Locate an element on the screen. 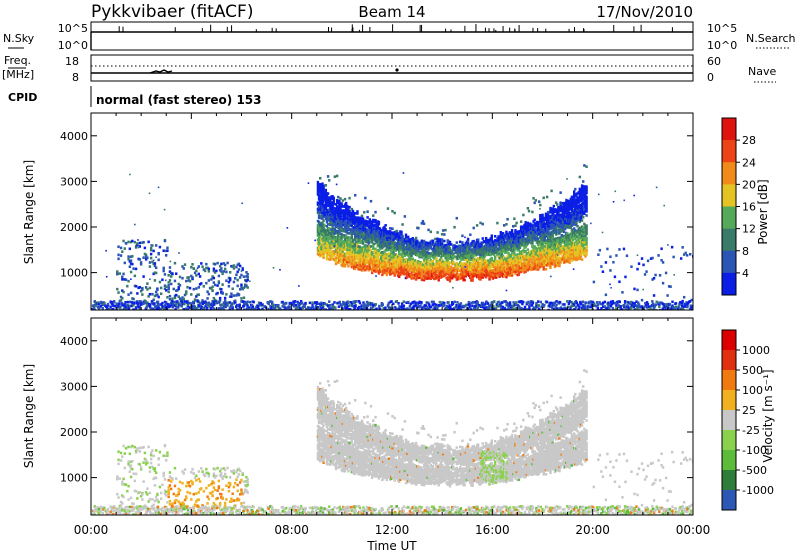  sky-right-tick-top: 10^5 is located at coordinates (722, 28).